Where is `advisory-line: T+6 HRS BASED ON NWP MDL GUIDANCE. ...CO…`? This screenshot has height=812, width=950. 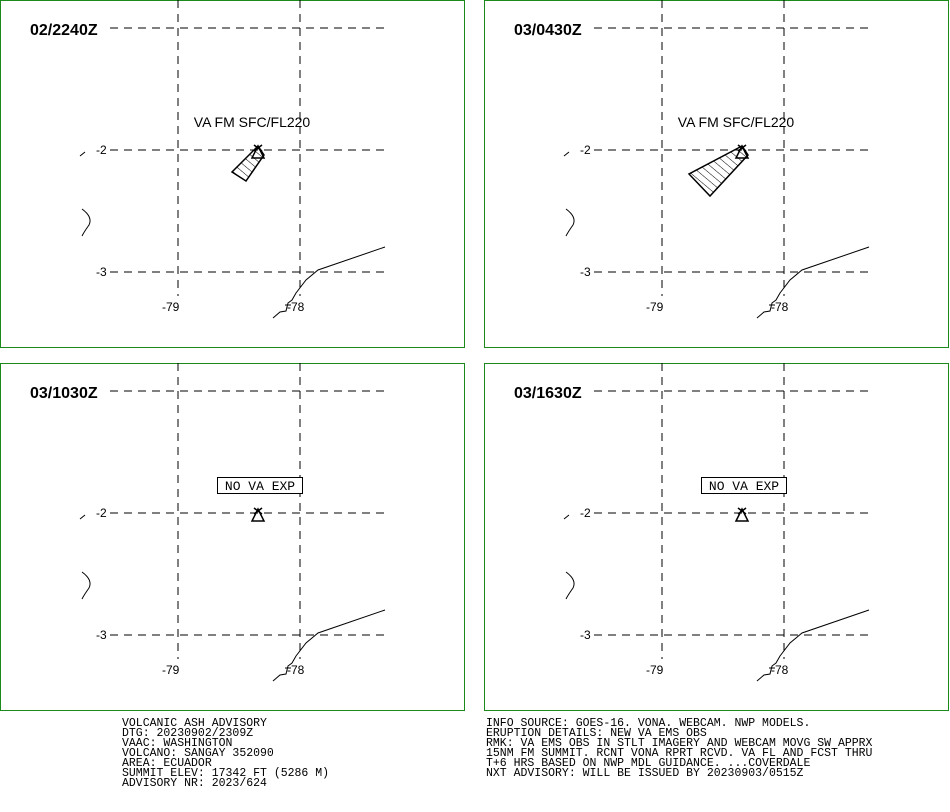
advisory-line: T+6 HRS BASED ON NWP MDL GUIDANCE. ...CO… is located at coordinates (648, 763).